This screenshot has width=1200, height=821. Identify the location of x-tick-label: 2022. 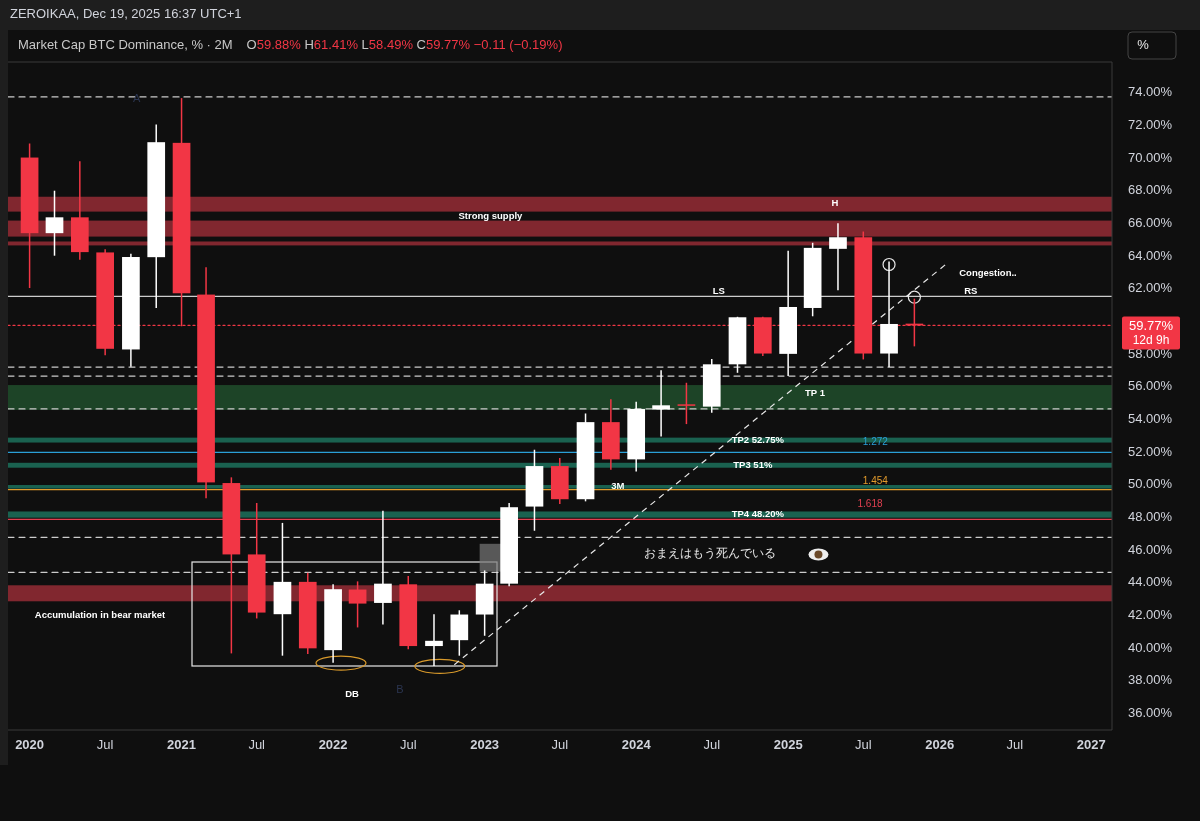
(333, 745).